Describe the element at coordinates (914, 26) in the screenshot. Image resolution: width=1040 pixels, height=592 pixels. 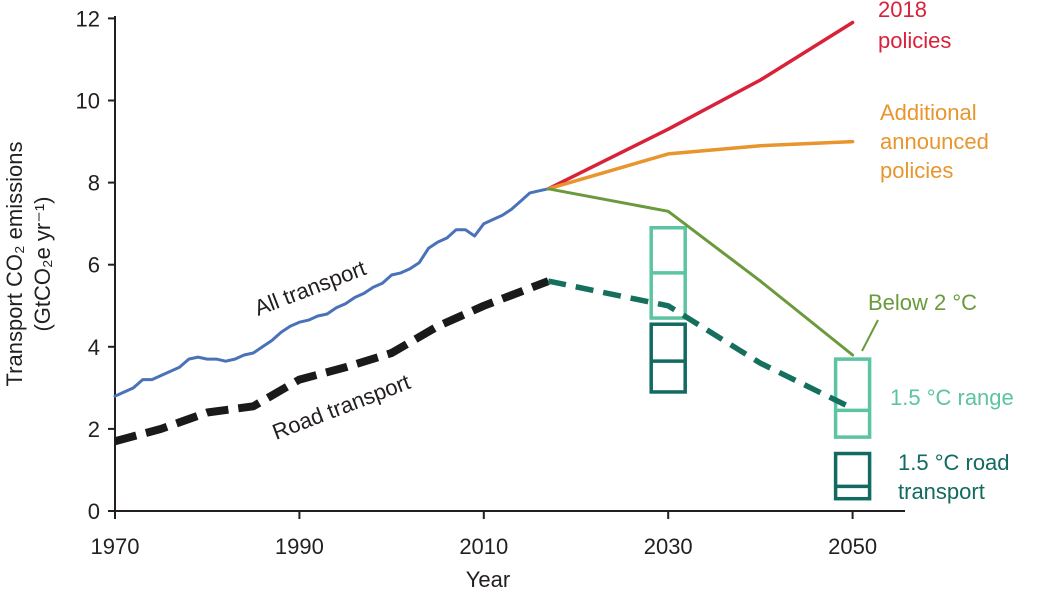
I see `label-2018-policies: 2018 policies` at that location.